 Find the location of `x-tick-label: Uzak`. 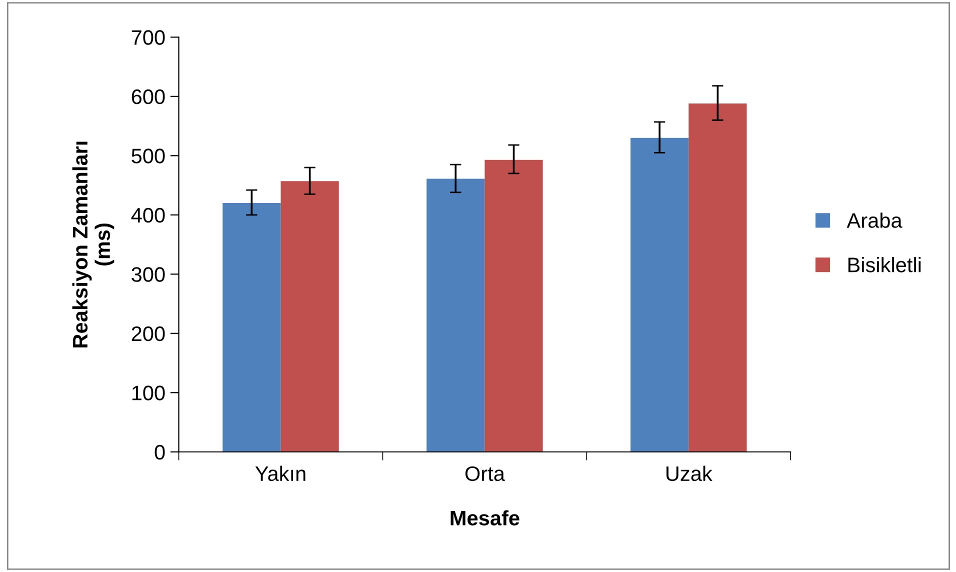

x-tick-label: Uzak is located at coordinates (689, 474).